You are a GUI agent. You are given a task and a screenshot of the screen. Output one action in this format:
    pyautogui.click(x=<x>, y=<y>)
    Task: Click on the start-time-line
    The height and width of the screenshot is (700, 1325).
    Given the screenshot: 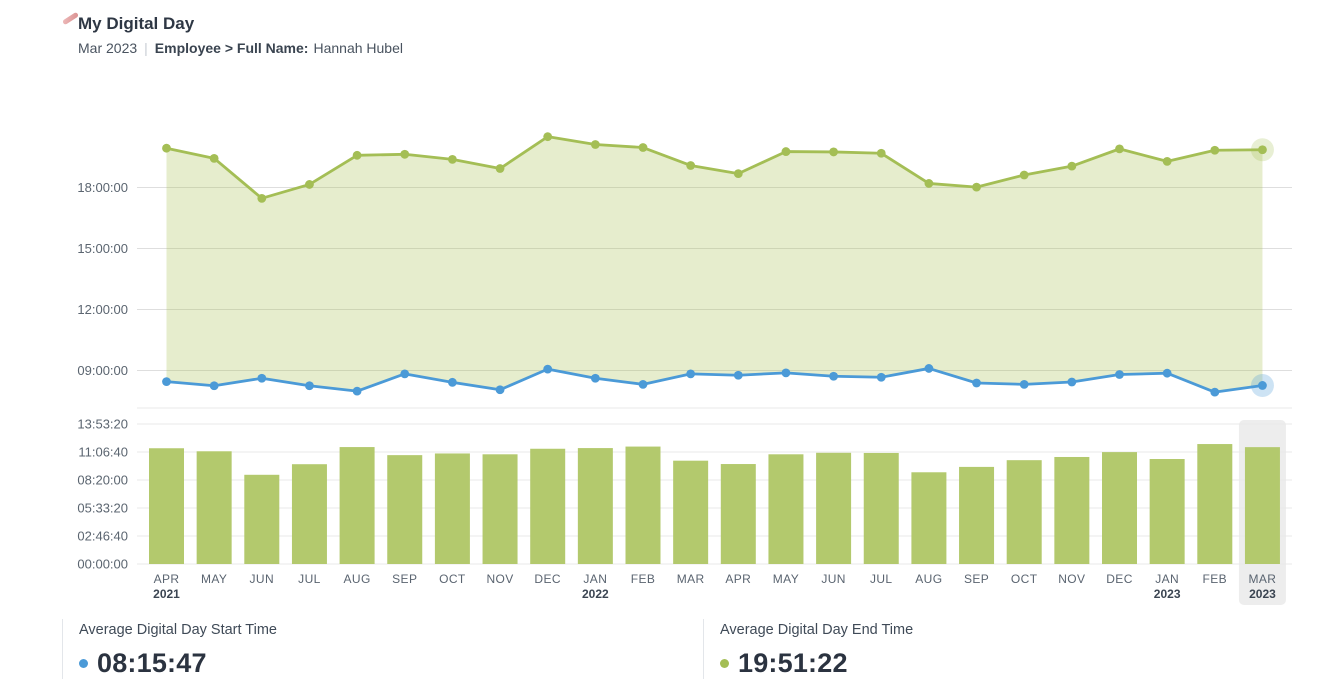 What is the action you would take?
    pyautogui.click(x=714, y=380)
    